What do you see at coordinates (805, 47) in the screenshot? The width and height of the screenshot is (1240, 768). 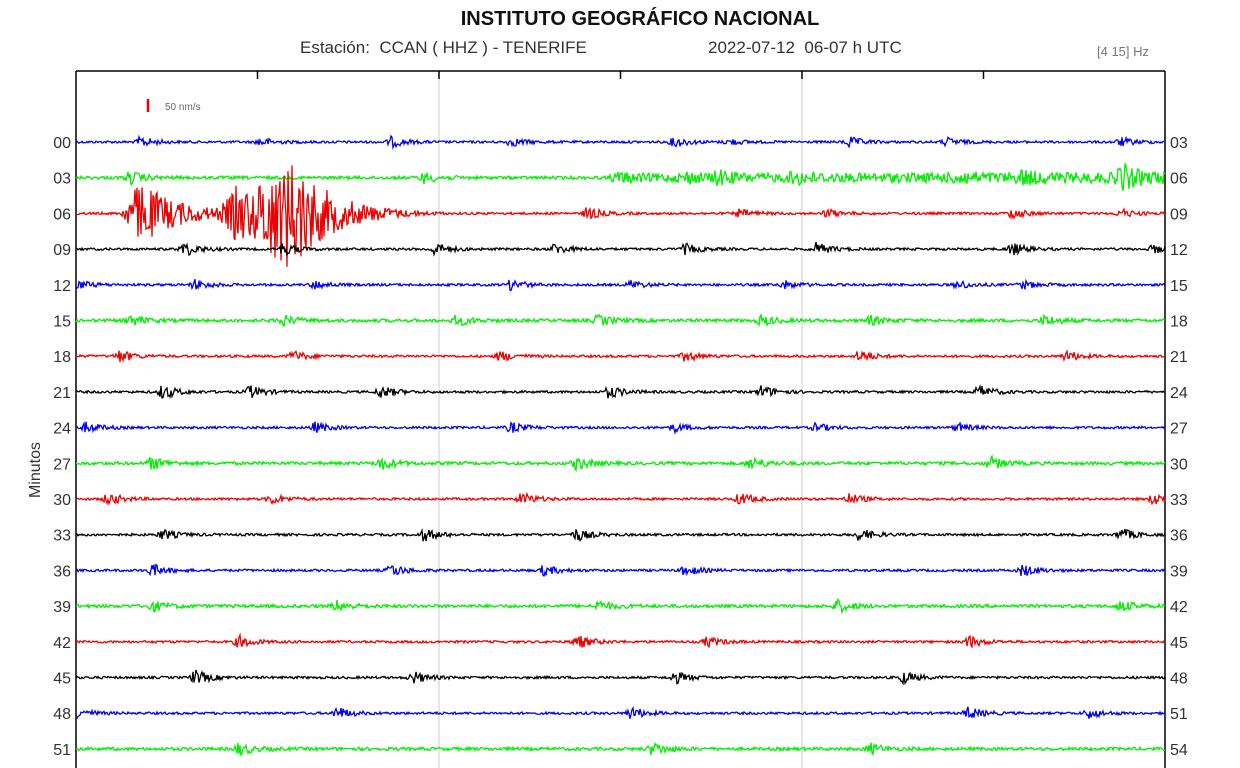 I see `datetime-label: 2022-07-12 06-07 h UTC` at bounding box center [805, 47].